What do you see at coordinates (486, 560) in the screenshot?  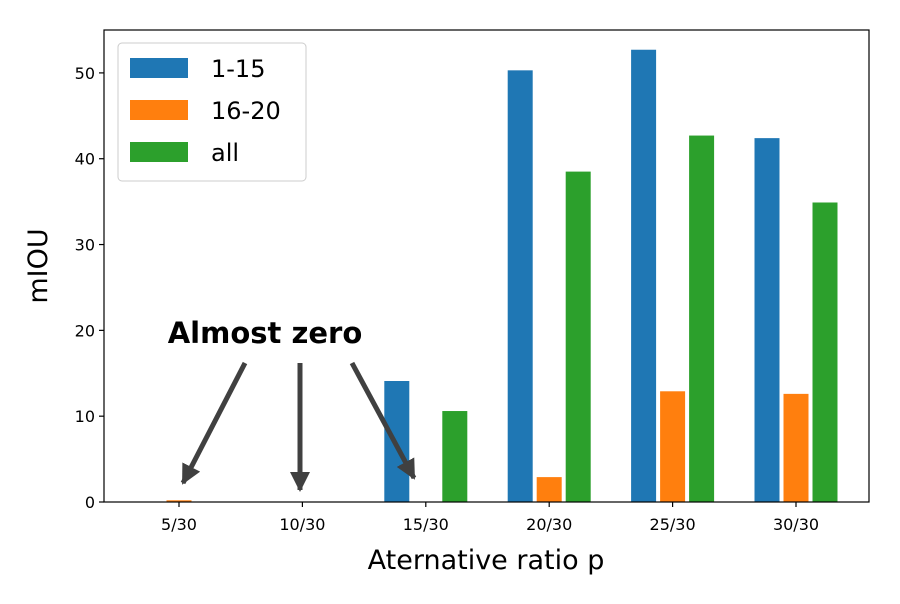 I see `x-axis-title: Aternative ratio p` at bounding box center [486, 560].